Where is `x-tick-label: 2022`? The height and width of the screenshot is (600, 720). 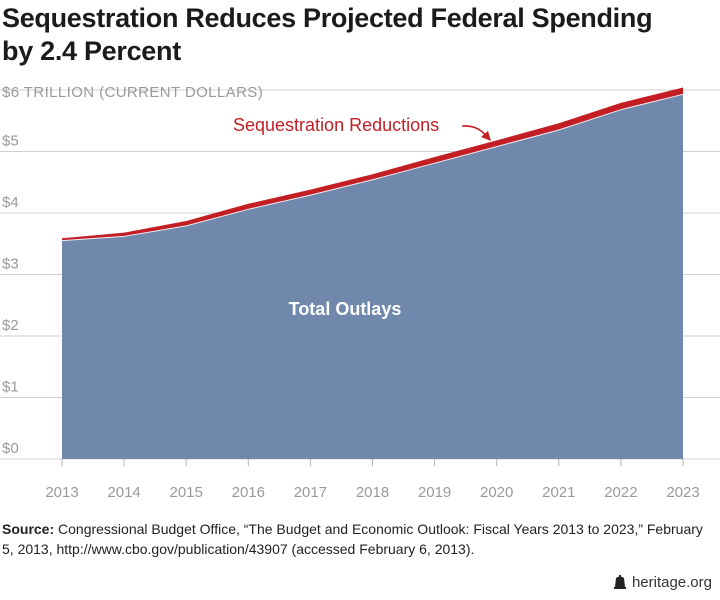
x-tick-label: 2022 is located at coordinates (620, 492).